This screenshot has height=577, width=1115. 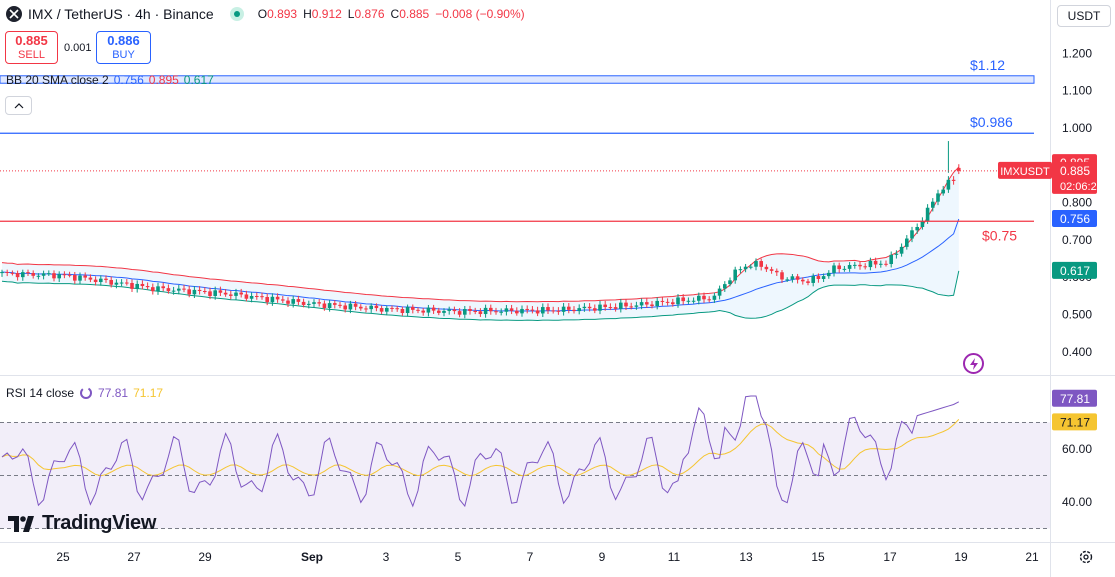 I want to click on imx-logo-icon, so click(x=14, y=14).